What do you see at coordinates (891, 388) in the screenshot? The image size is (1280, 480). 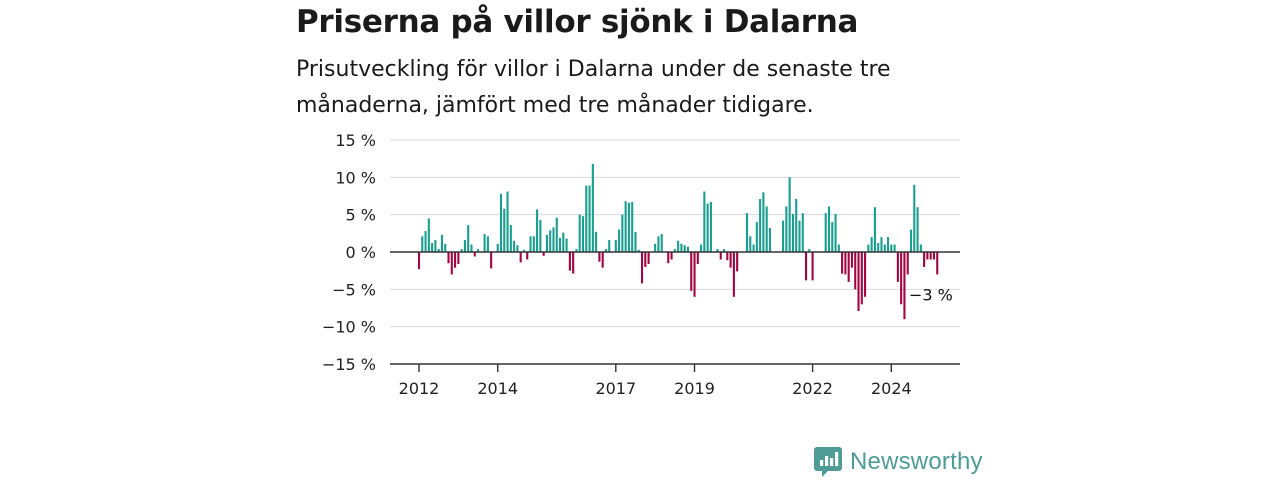 I see `x-tick-label: 2024` at bounding box center [891, 388].